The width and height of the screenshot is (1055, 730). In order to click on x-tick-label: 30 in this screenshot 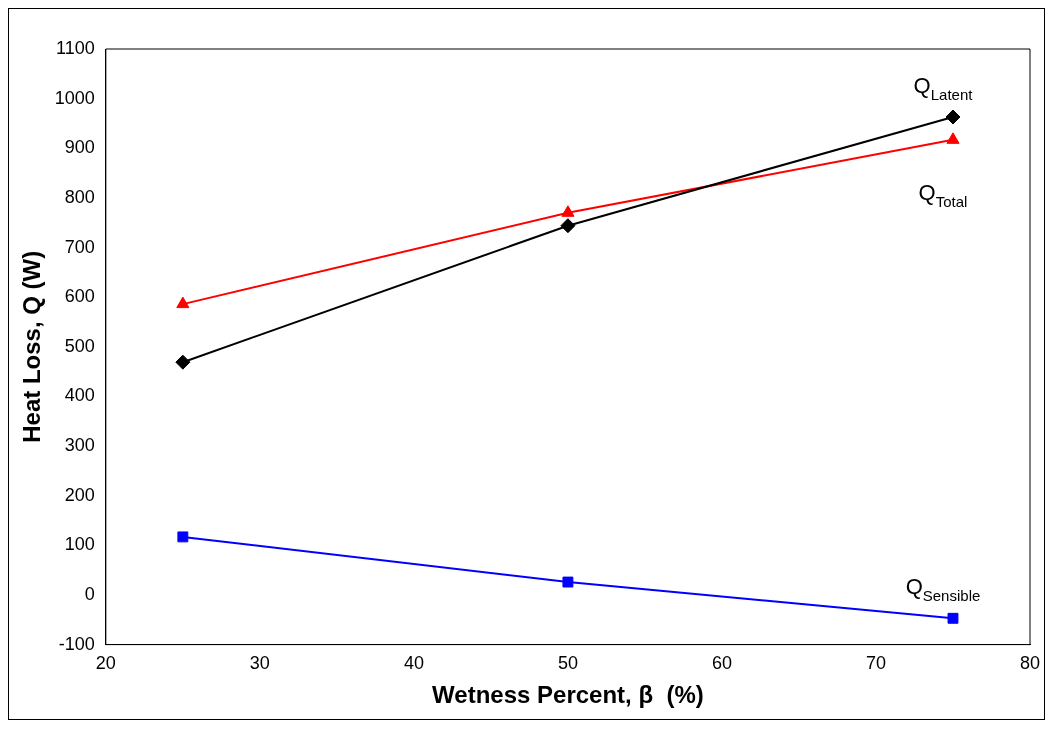, I will do `click(259, 663)`.